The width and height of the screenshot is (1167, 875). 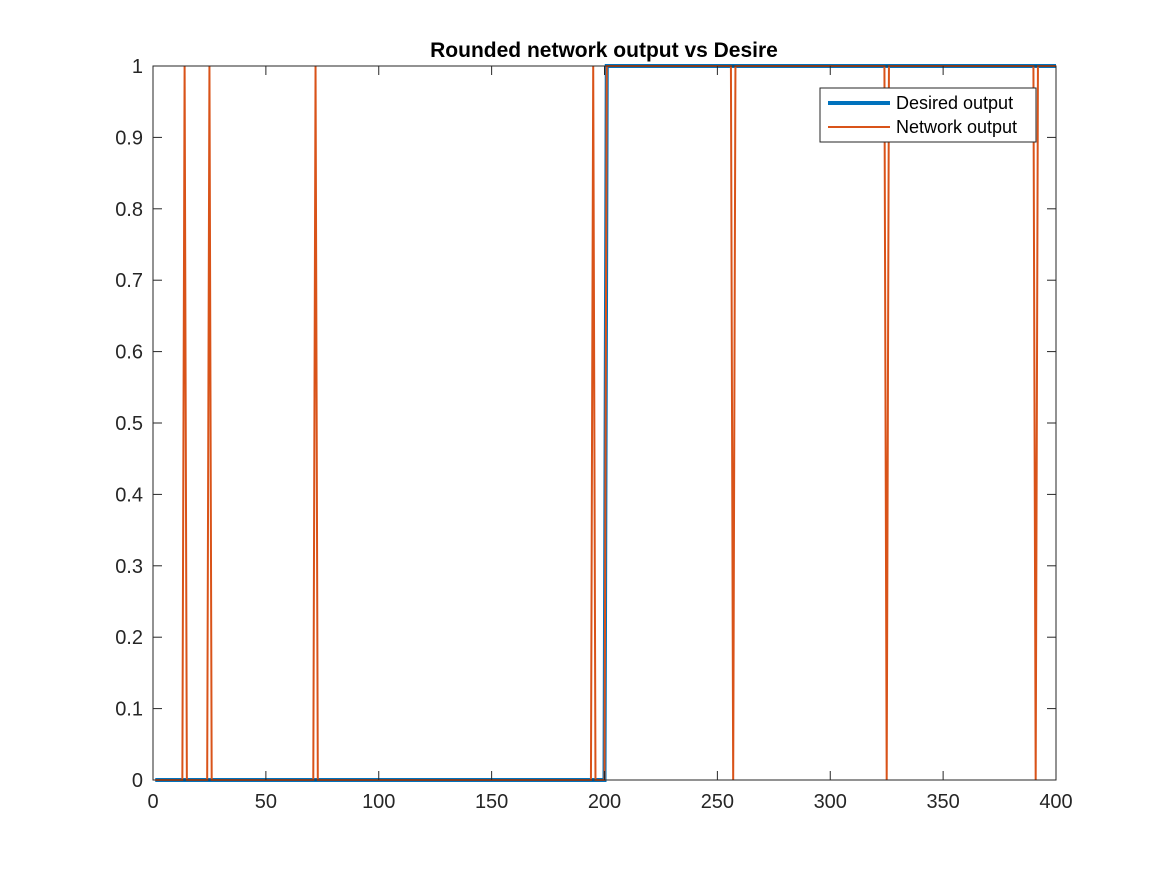 I want to click on y-tick-label: 0.8, so click(x=129, y=210).